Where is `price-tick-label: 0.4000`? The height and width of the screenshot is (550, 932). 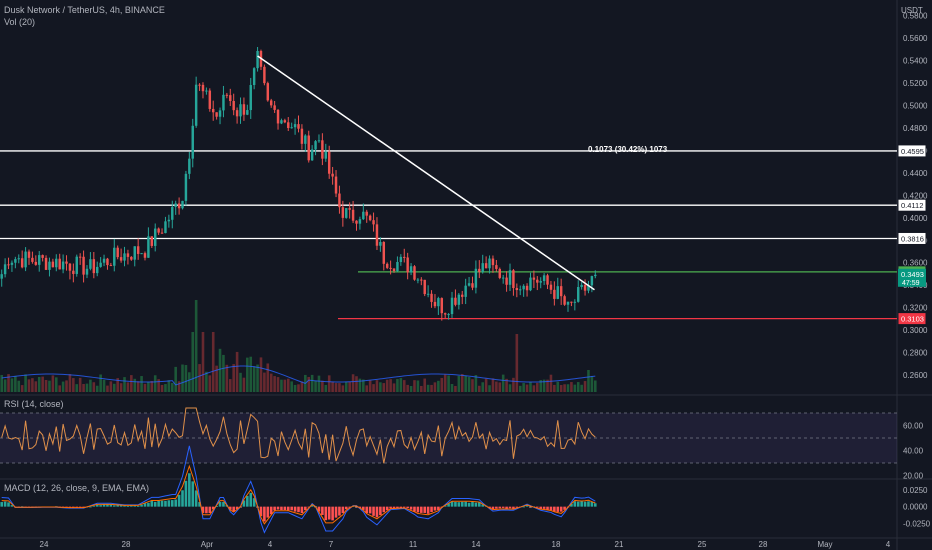 price-tick-label: 0.4000 is located at coordinates (915, 218).